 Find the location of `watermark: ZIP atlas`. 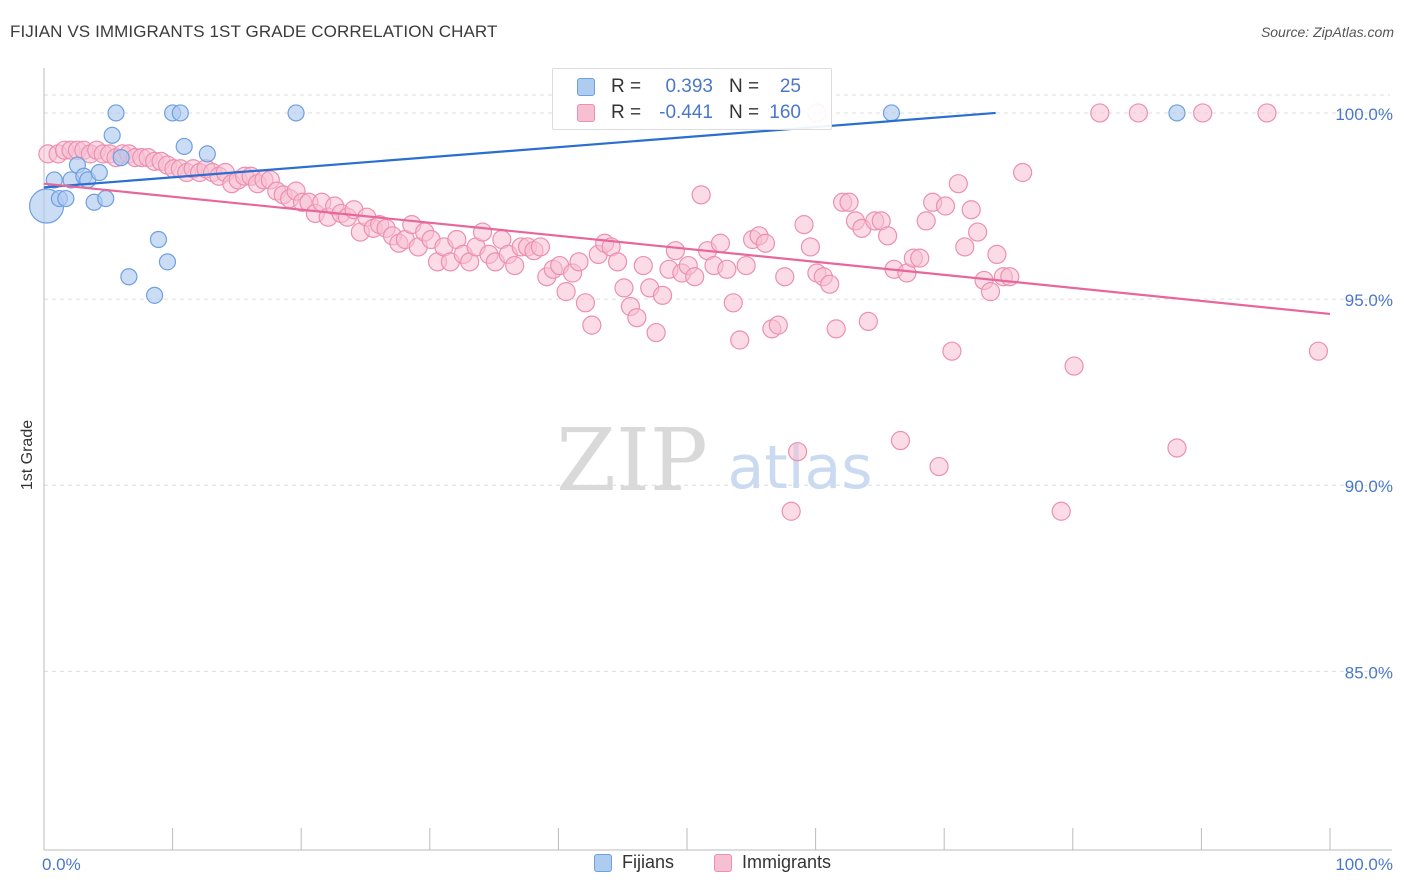

watermark: ZIP atlas is located at coordinates (714, 461).